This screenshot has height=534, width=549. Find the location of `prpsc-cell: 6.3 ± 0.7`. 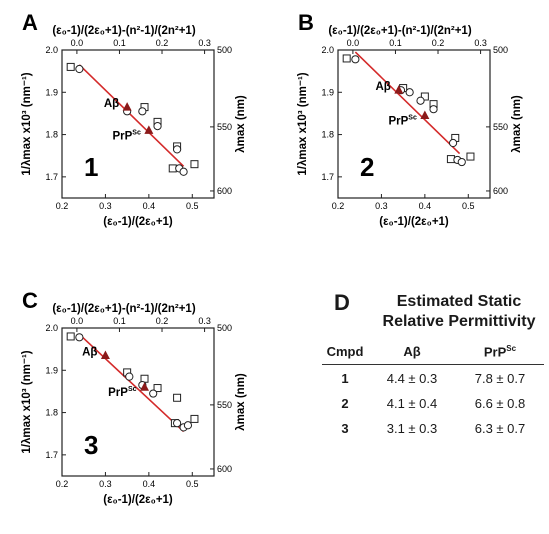

prpsc-cell: 6.3 ± 0.7 is located at coordinates (500, 429).